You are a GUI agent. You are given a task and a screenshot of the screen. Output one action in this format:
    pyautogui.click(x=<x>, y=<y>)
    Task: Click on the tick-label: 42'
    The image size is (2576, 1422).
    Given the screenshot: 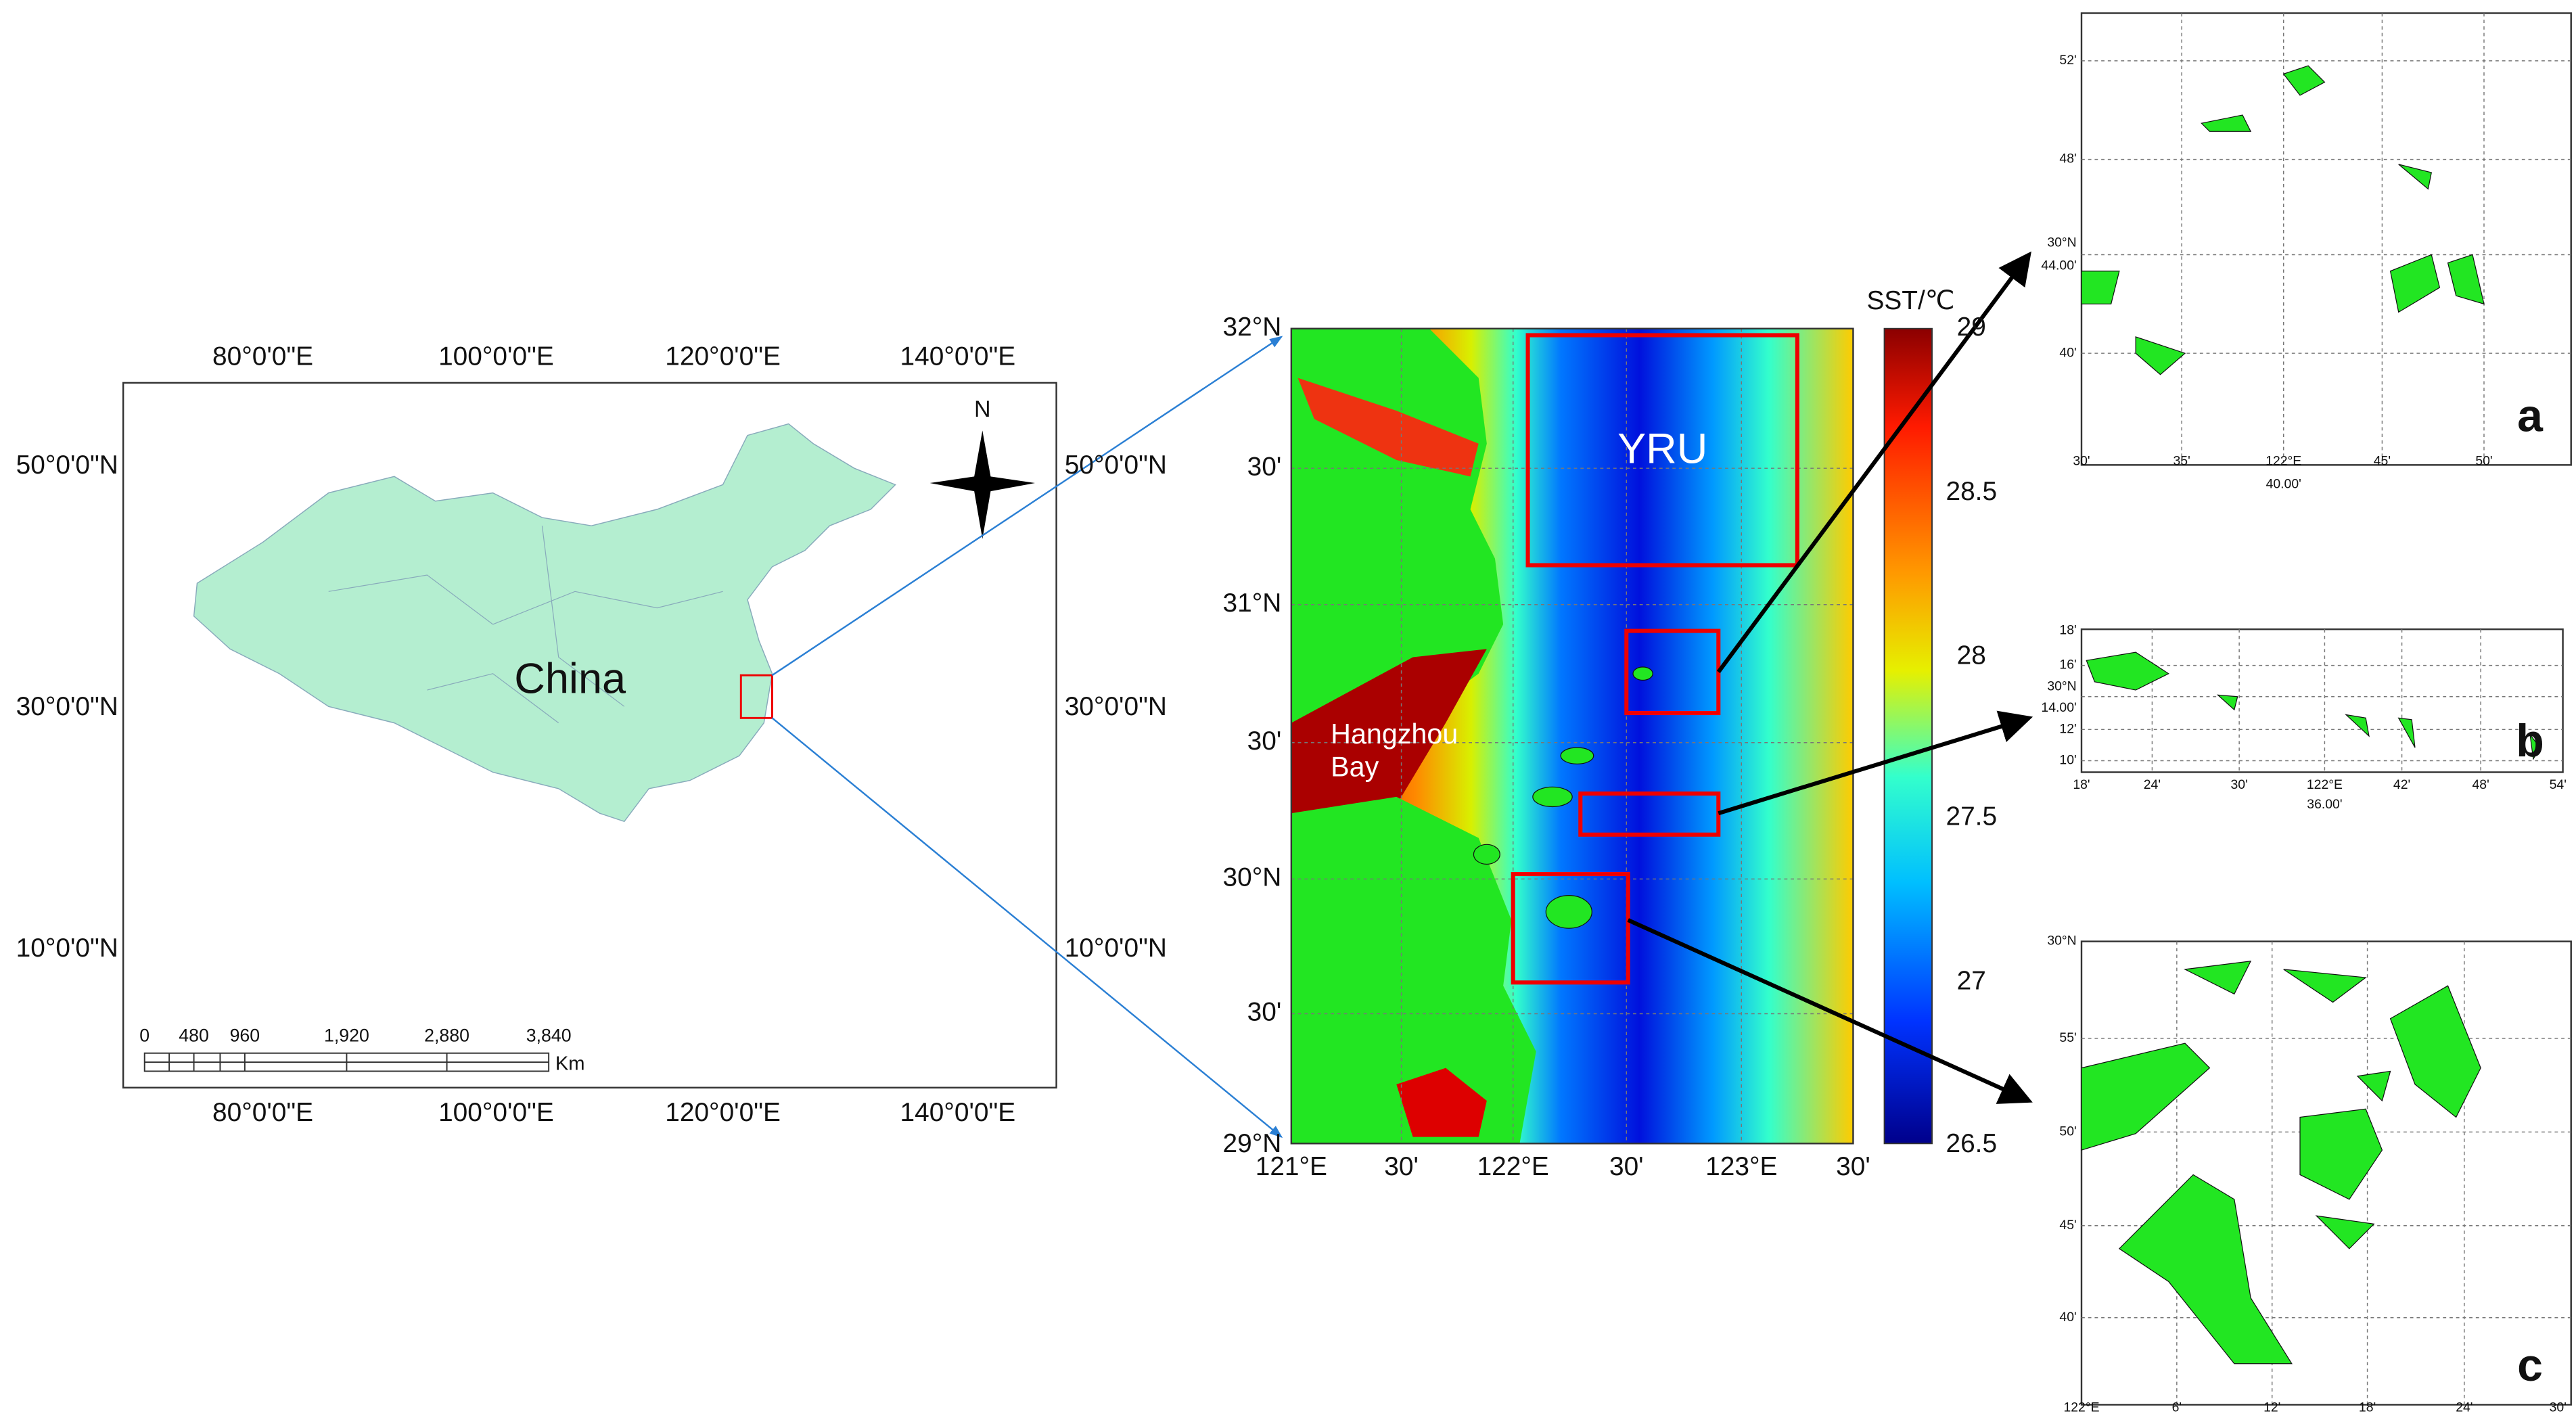 What is the action you would take?
    pyautogui.click(x=2401, y=784)
    